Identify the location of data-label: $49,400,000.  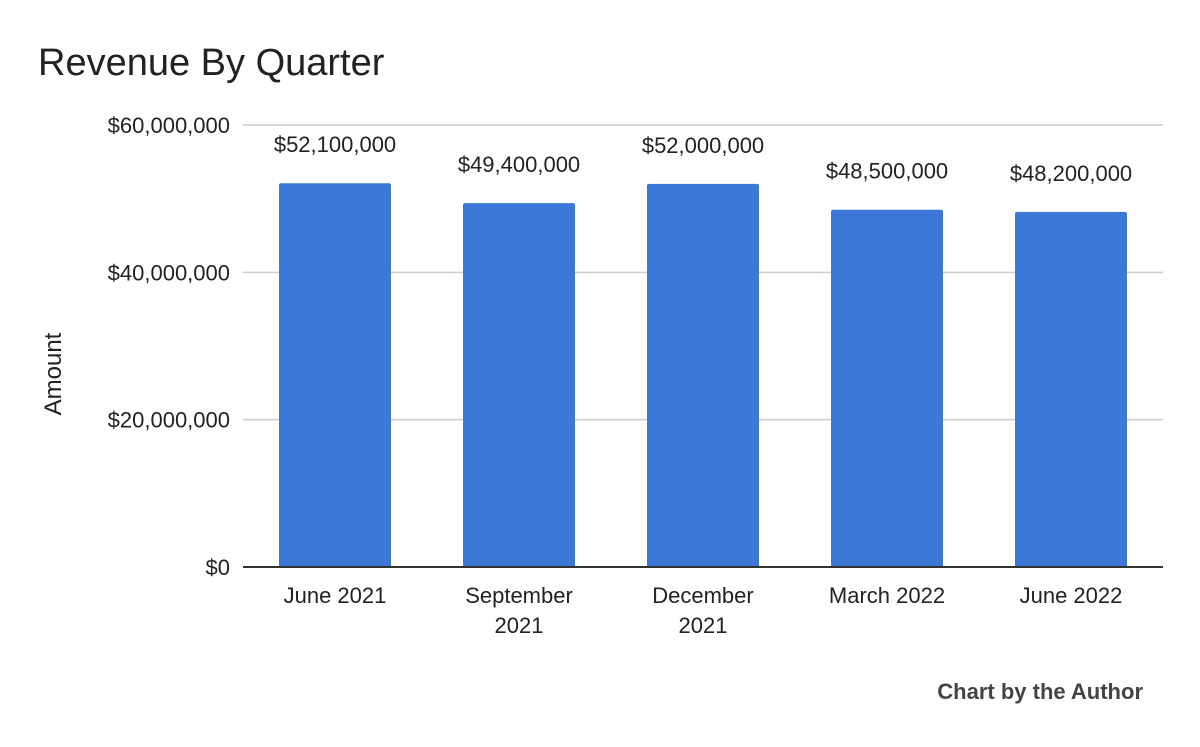
(519, 164).